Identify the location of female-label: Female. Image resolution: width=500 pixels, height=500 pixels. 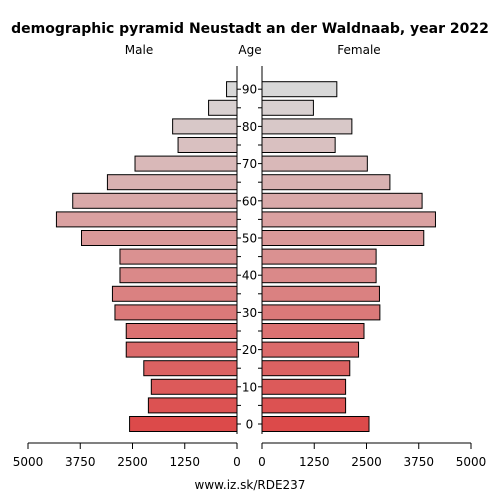
(358, 50).